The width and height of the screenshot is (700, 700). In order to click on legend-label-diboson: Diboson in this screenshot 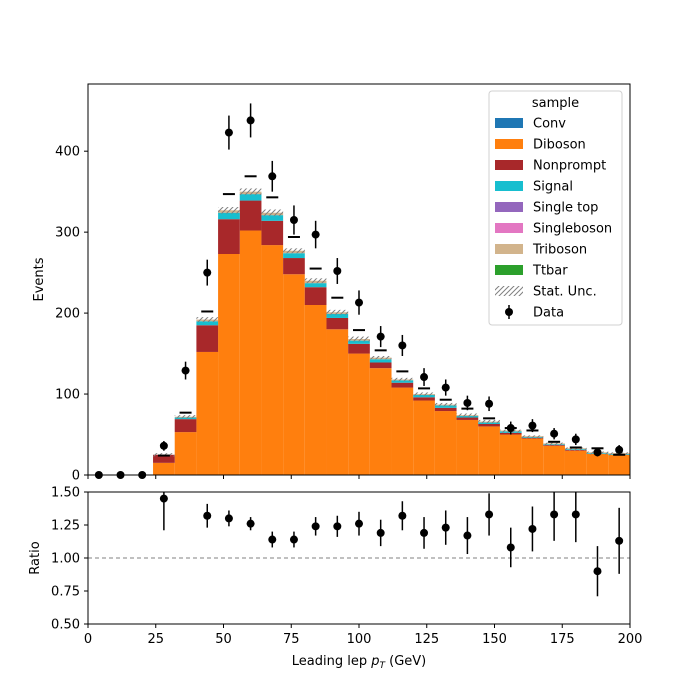, I will do `click(559, 145)`.